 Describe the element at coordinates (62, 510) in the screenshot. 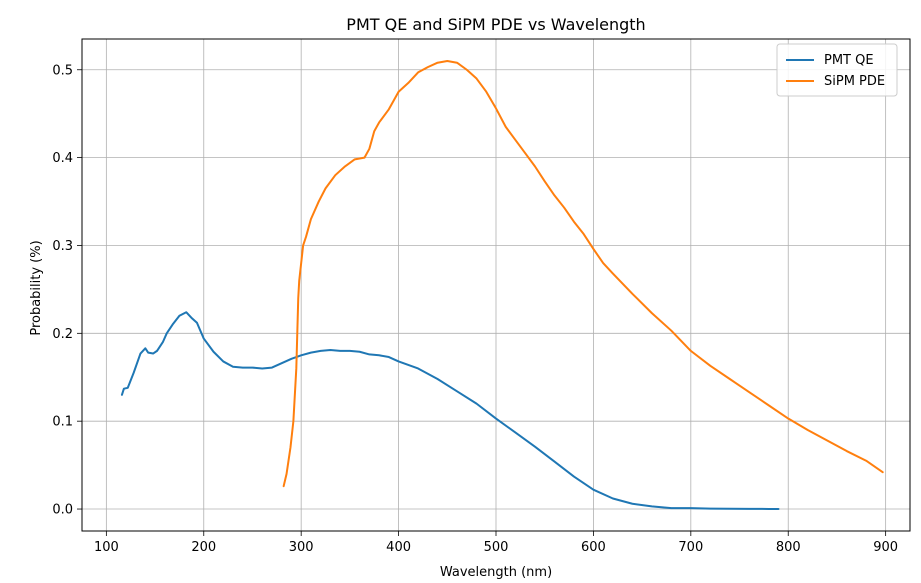

I see `y-tick-label: 0.0` at that location.